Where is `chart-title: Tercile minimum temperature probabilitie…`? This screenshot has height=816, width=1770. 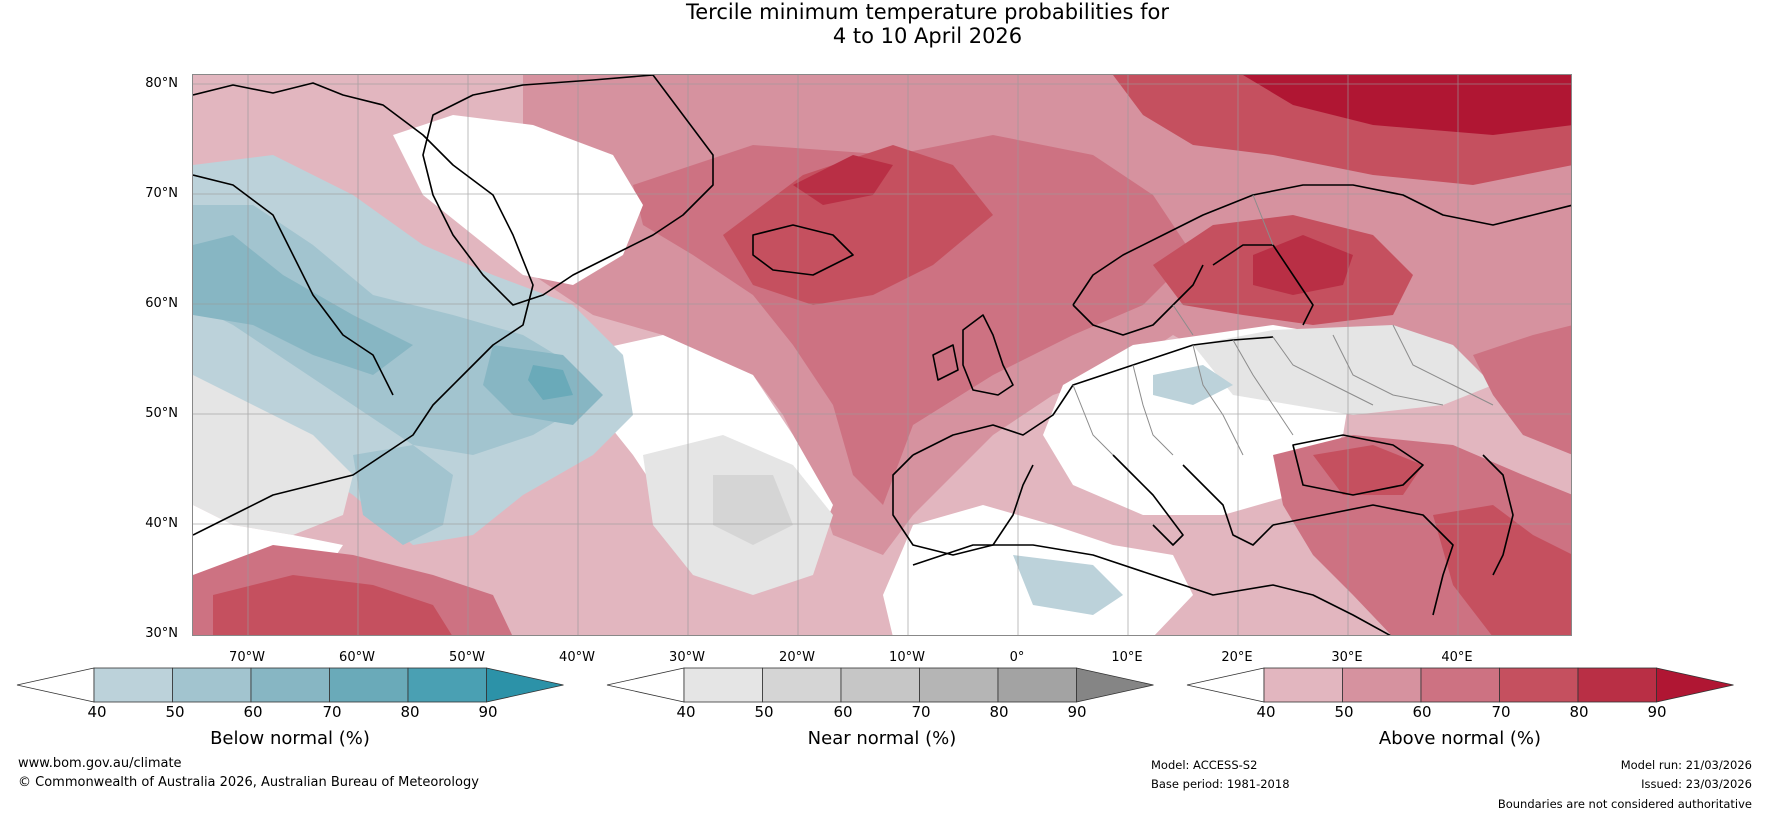 chart-title: Tercile minimum temperature probabilitie… is located at coordinates (885, 24).